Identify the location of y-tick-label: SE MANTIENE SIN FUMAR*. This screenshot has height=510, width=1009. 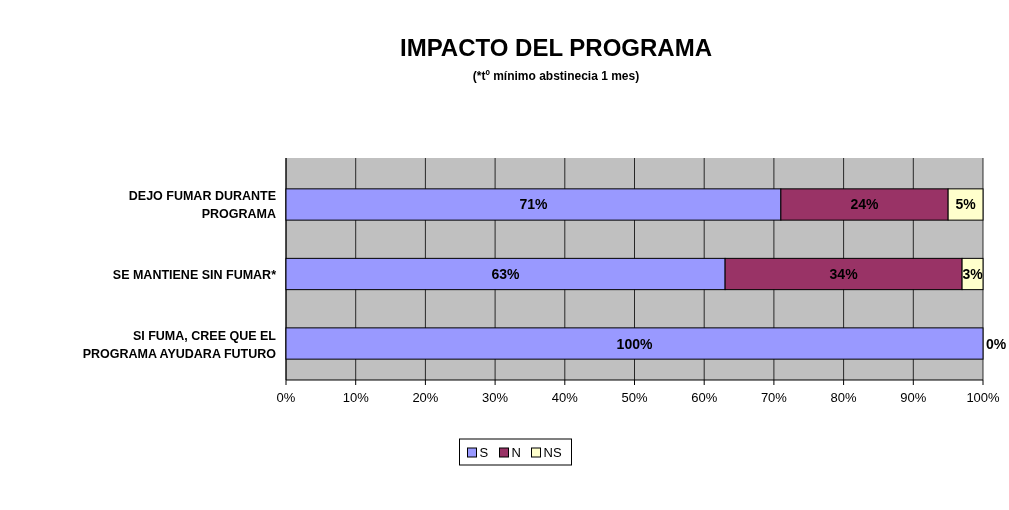
(194, 275).